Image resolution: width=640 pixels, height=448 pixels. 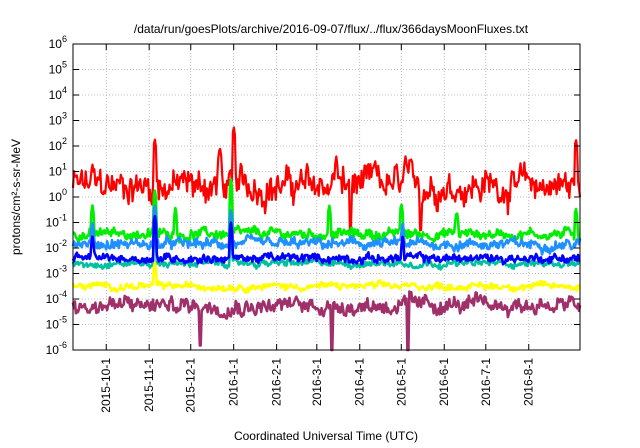 I want to click on x-tick-label: 2015-10-1, so click(x=106, y=385).